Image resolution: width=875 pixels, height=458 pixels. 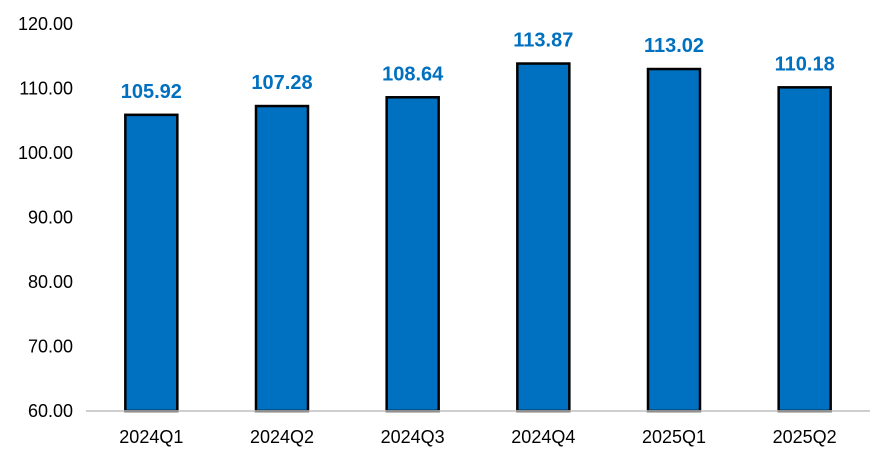 I want to click on x-category-label: 2024Q2, so click(x=282, y=437).